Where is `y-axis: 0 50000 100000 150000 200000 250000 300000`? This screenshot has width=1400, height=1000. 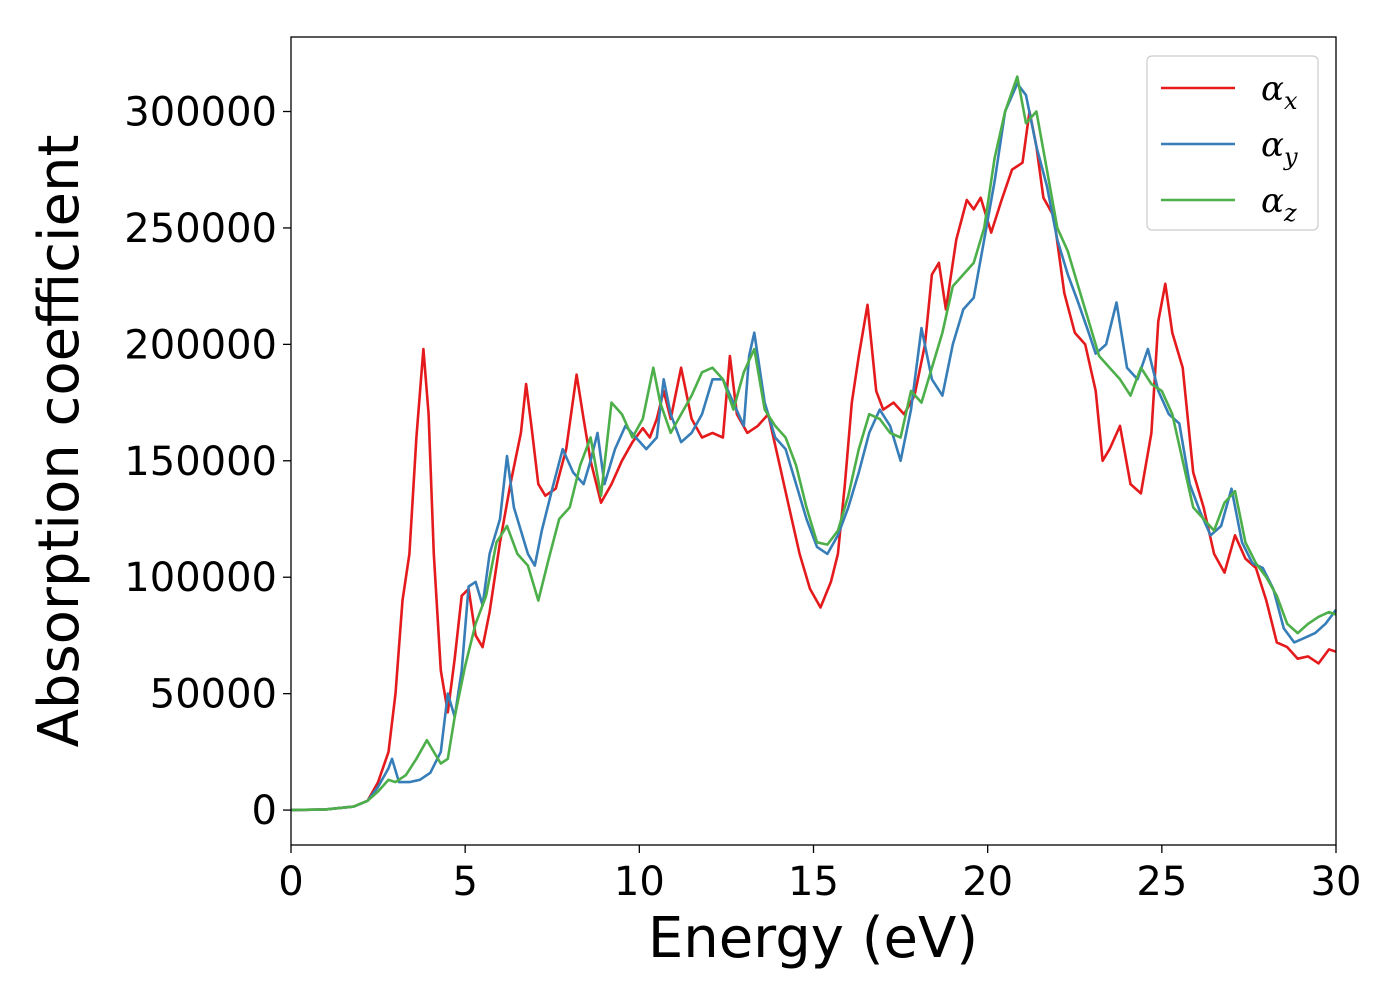
y-axis: 0 50000 100000 150000 200000 250000 300000 is located at coordinates (207, 462).